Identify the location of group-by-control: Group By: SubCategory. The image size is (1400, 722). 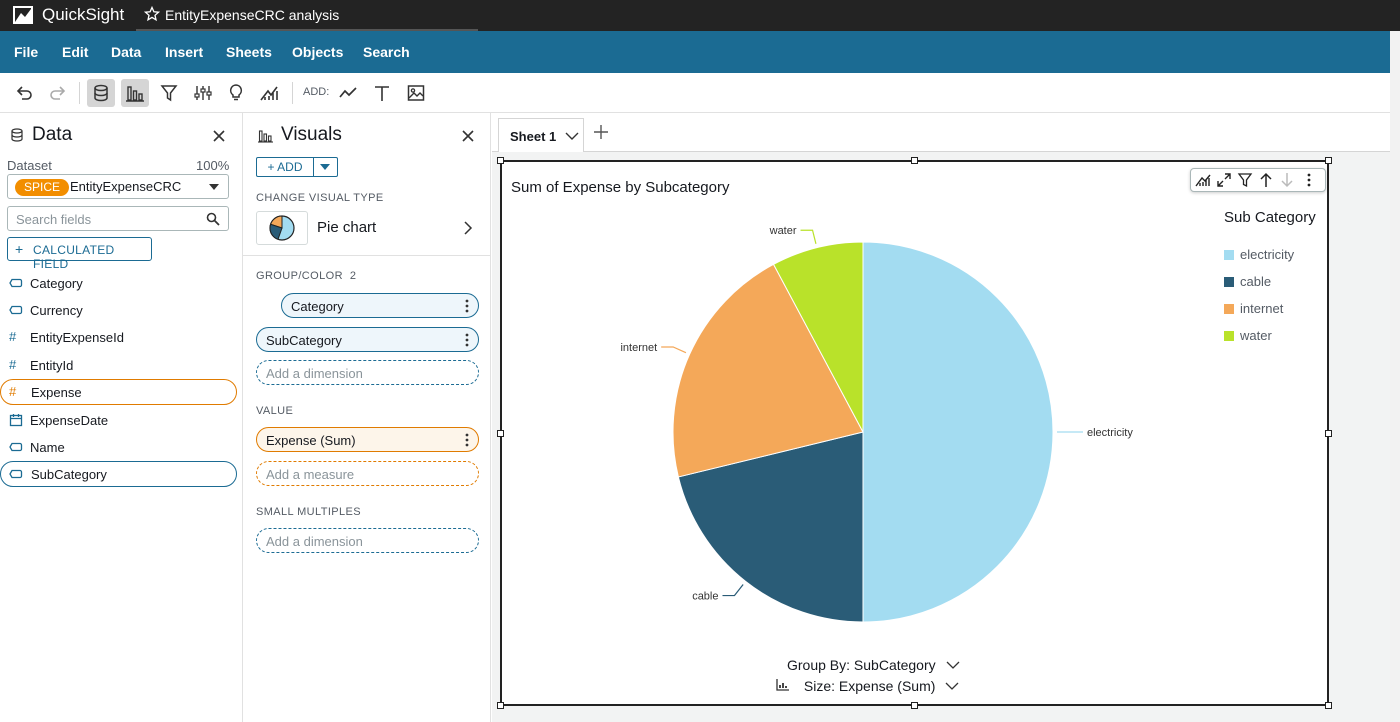
(873, 665).